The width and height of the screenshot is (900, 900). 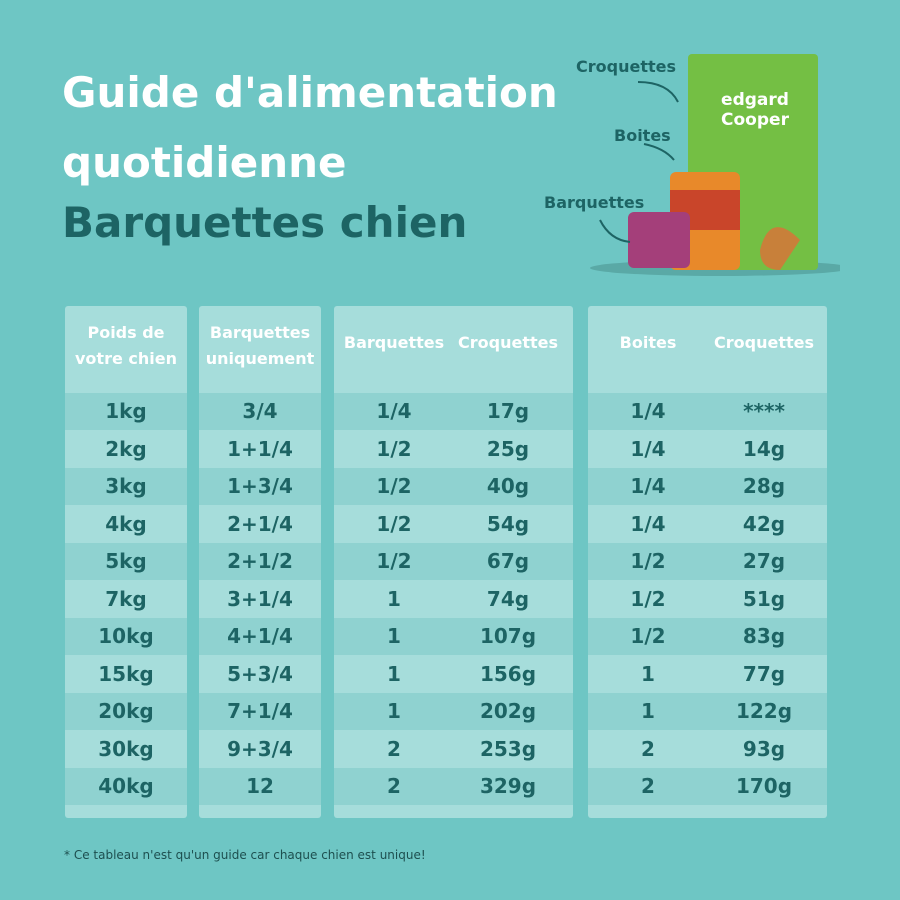 I want to click on table-cell: 30kg, so click(x=126, y=748).